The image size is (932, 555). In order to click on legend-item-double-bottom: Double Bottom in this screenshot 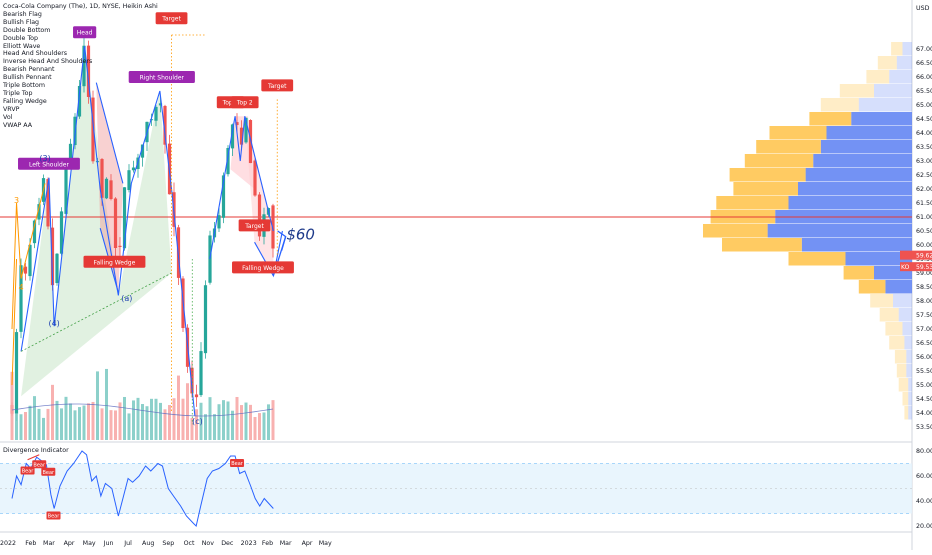, I will do `click(27, 30)`.